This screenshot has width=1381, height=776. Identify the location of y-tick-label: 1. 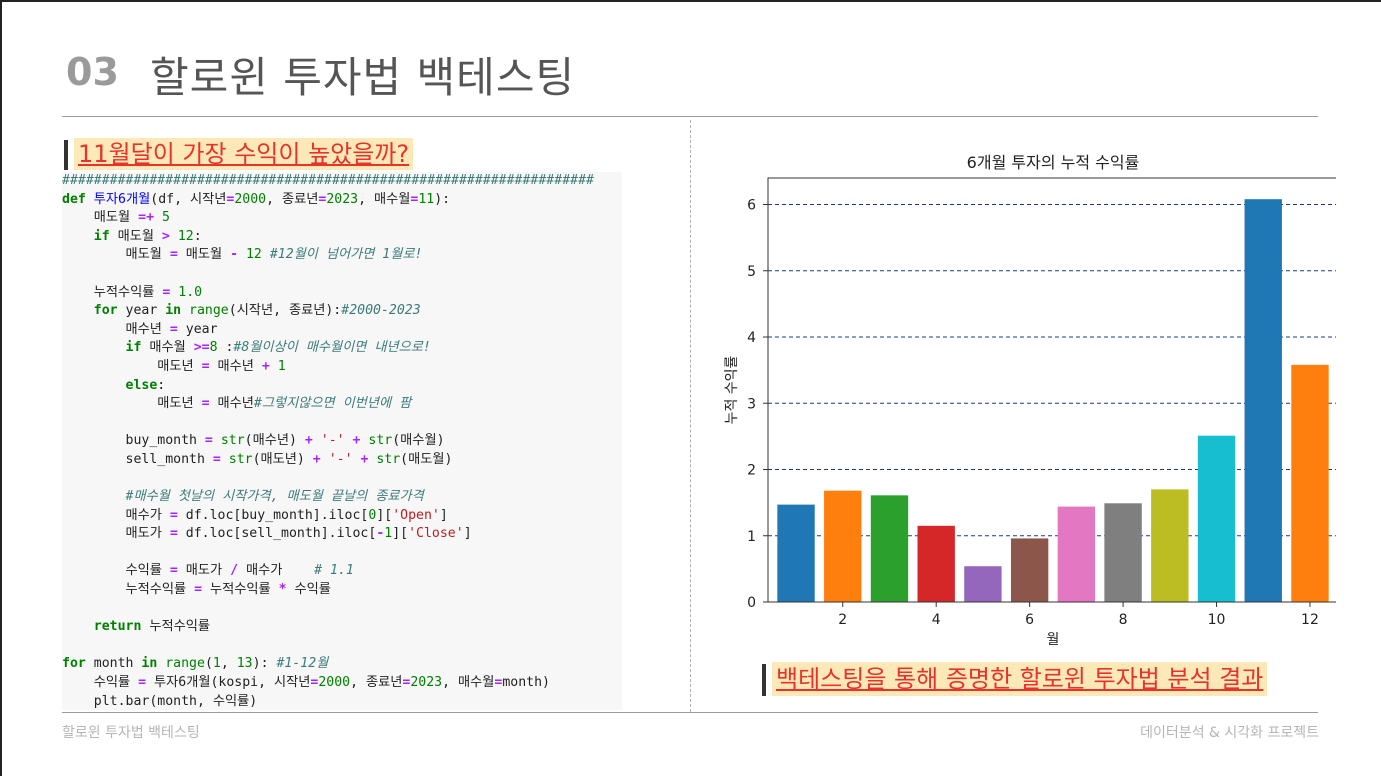
(751, 537).